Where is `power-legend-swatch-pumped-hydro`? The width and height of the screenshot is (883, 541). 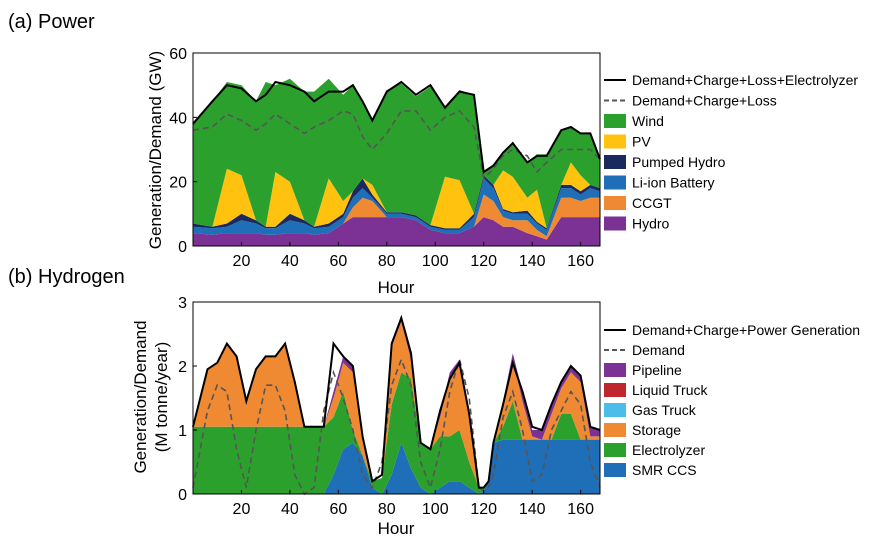
power-legend-swatch-pumped-hydro is located at coordinates (615, 162).